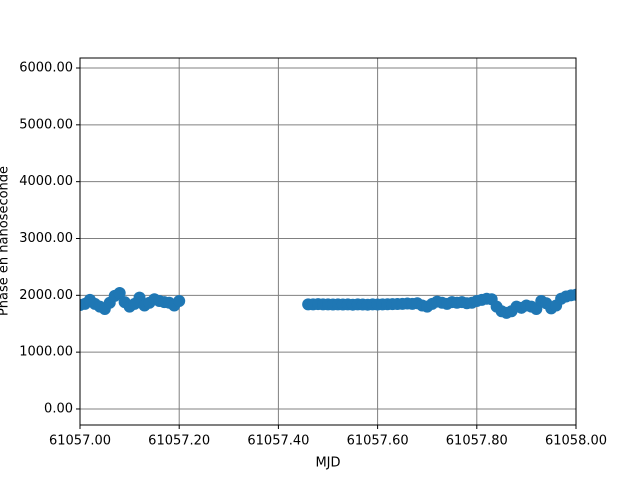  I want to click on x-tick-label: 61057.20, so click(179, 441).